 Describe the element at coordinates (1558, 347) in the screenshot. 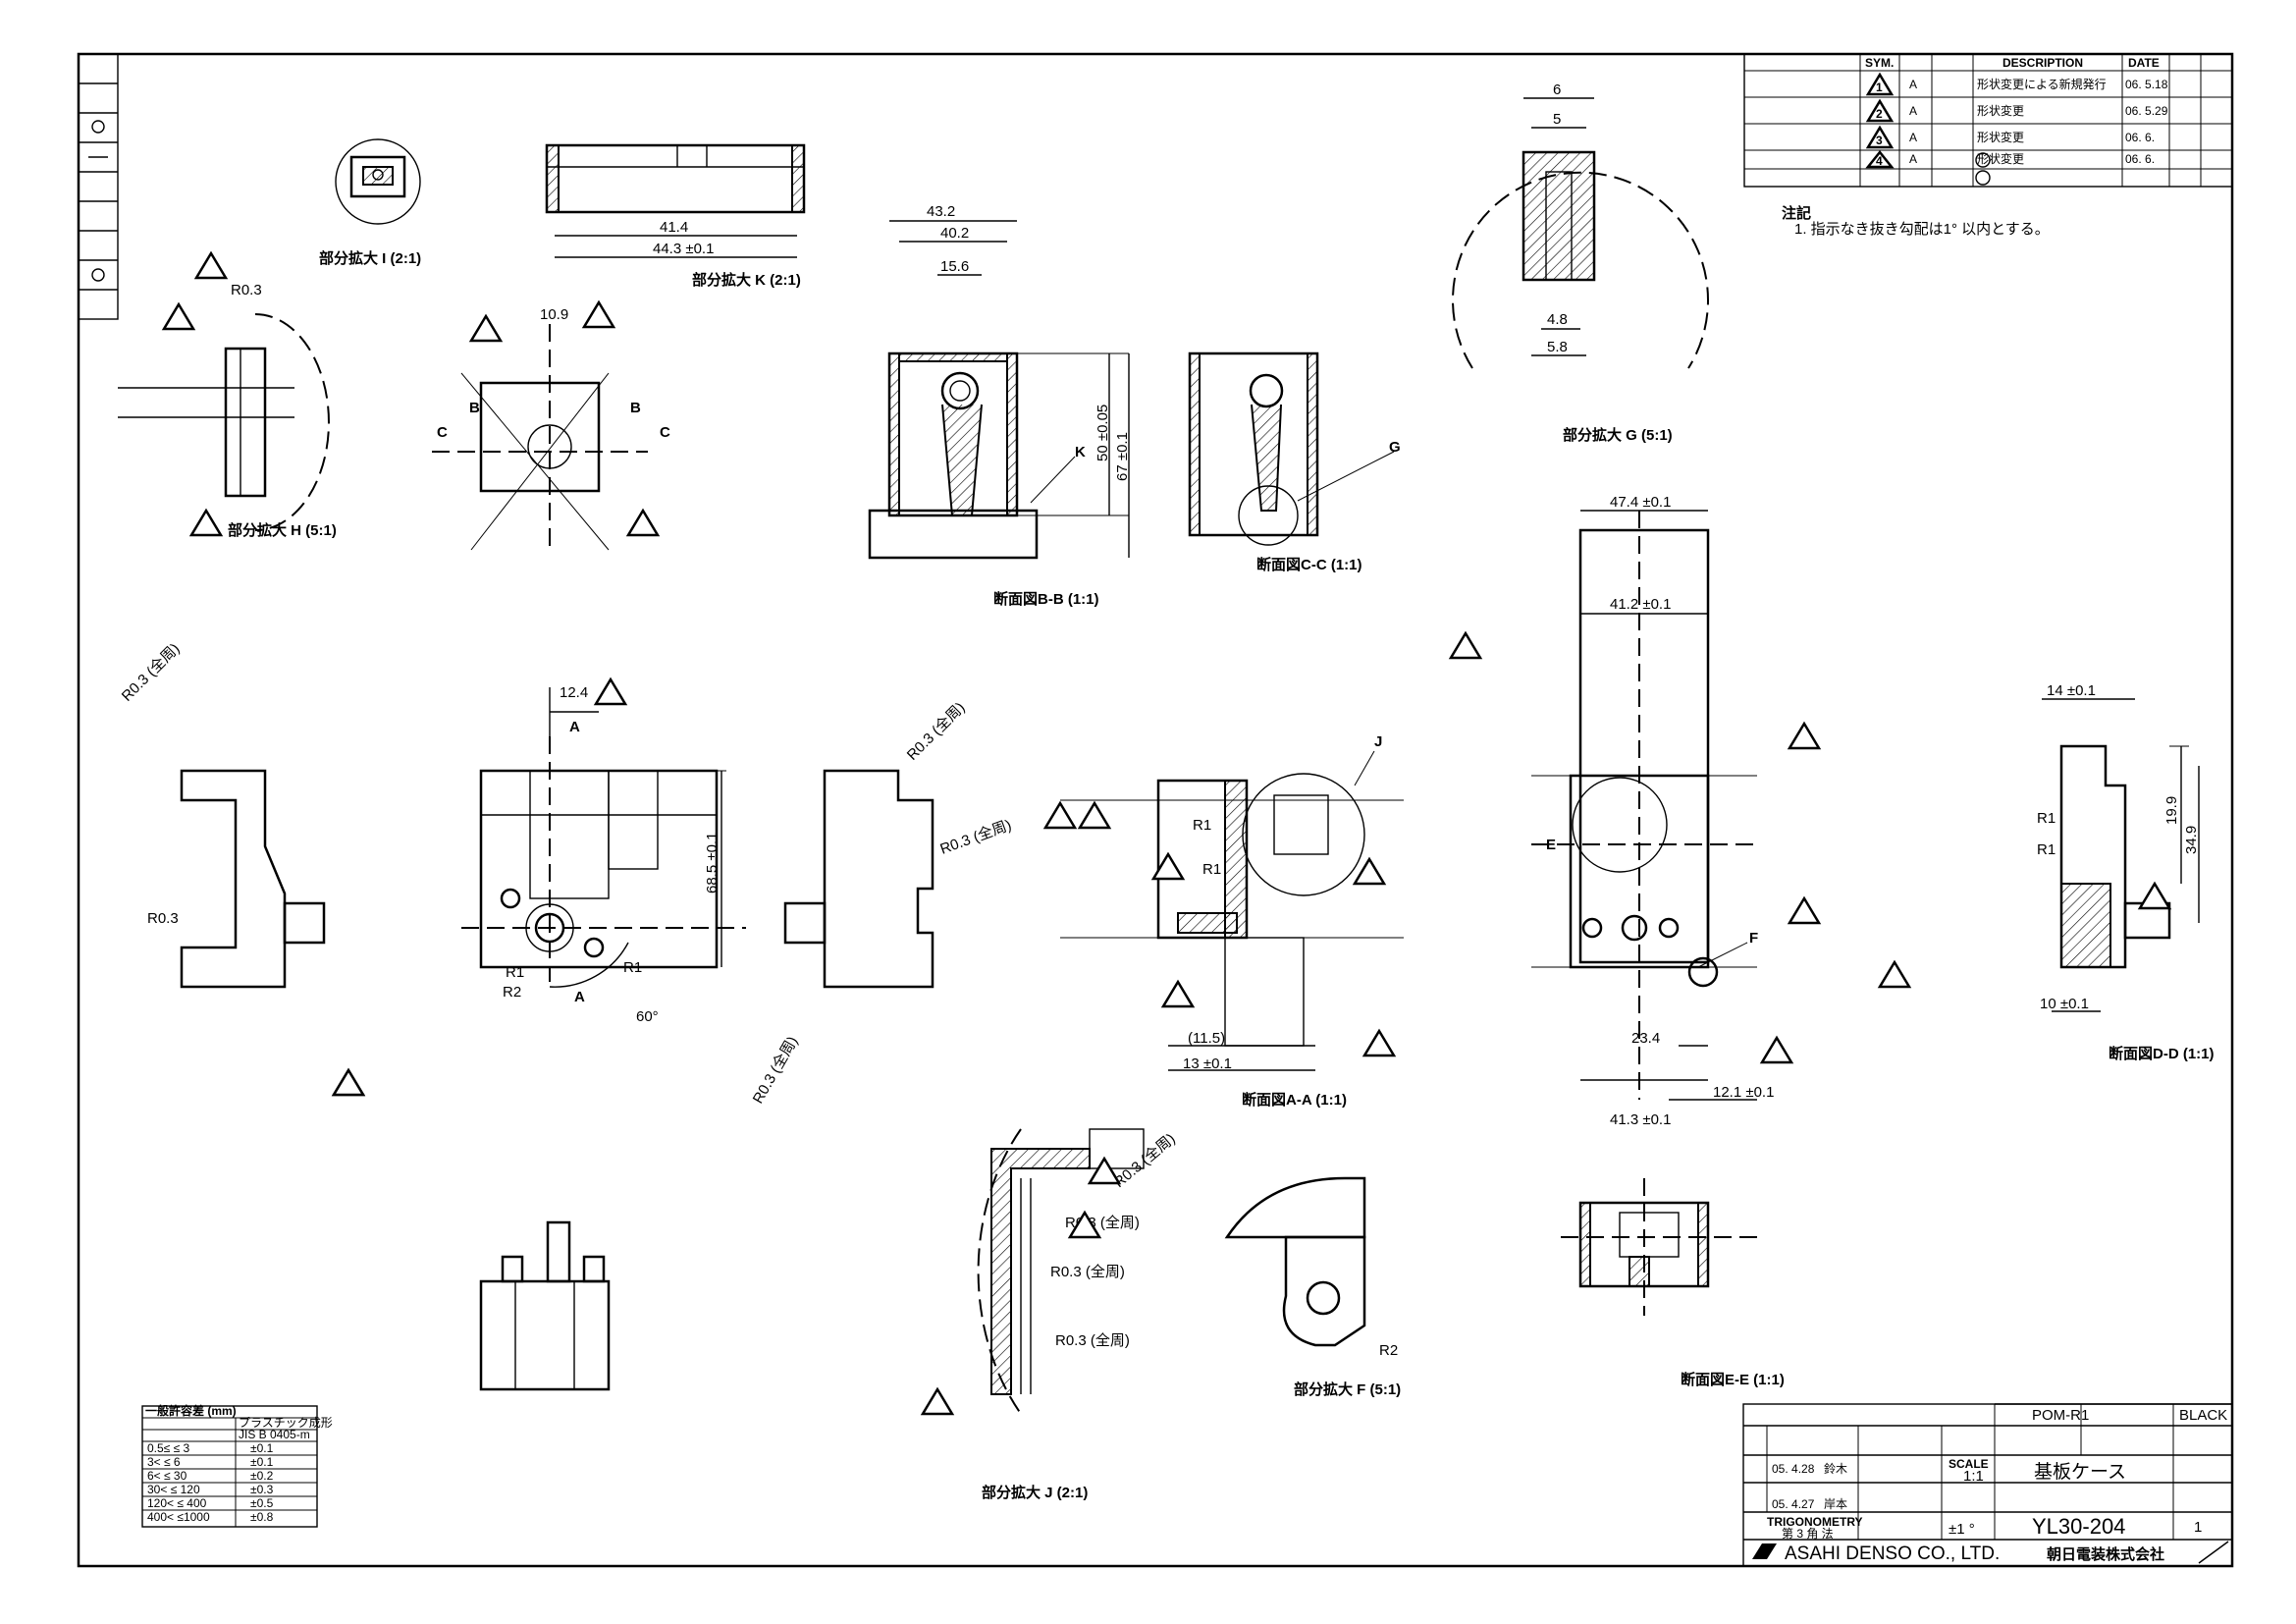

I see `dim-5-8: 5.8` at that location.